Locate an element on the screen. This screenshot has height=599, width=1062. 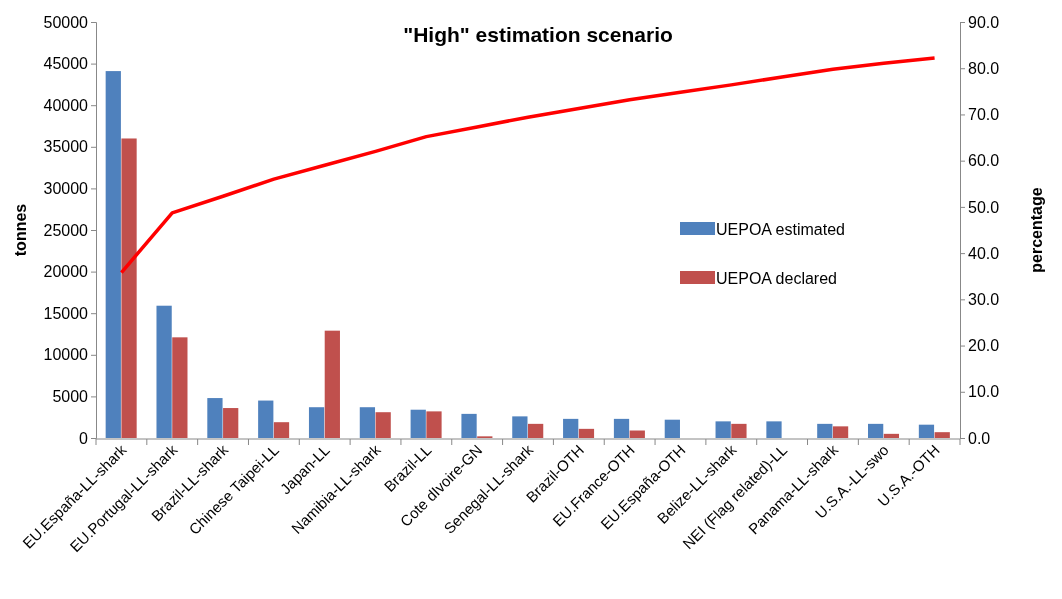
y-tick-label: 35000 is located at coordinates (66, 147).